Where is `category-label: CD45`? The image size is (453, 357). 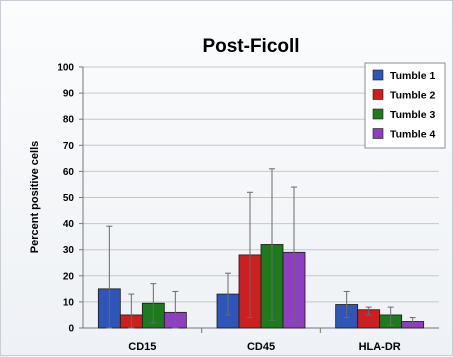
category-label: CD45 is located at coordinates (261, 347).